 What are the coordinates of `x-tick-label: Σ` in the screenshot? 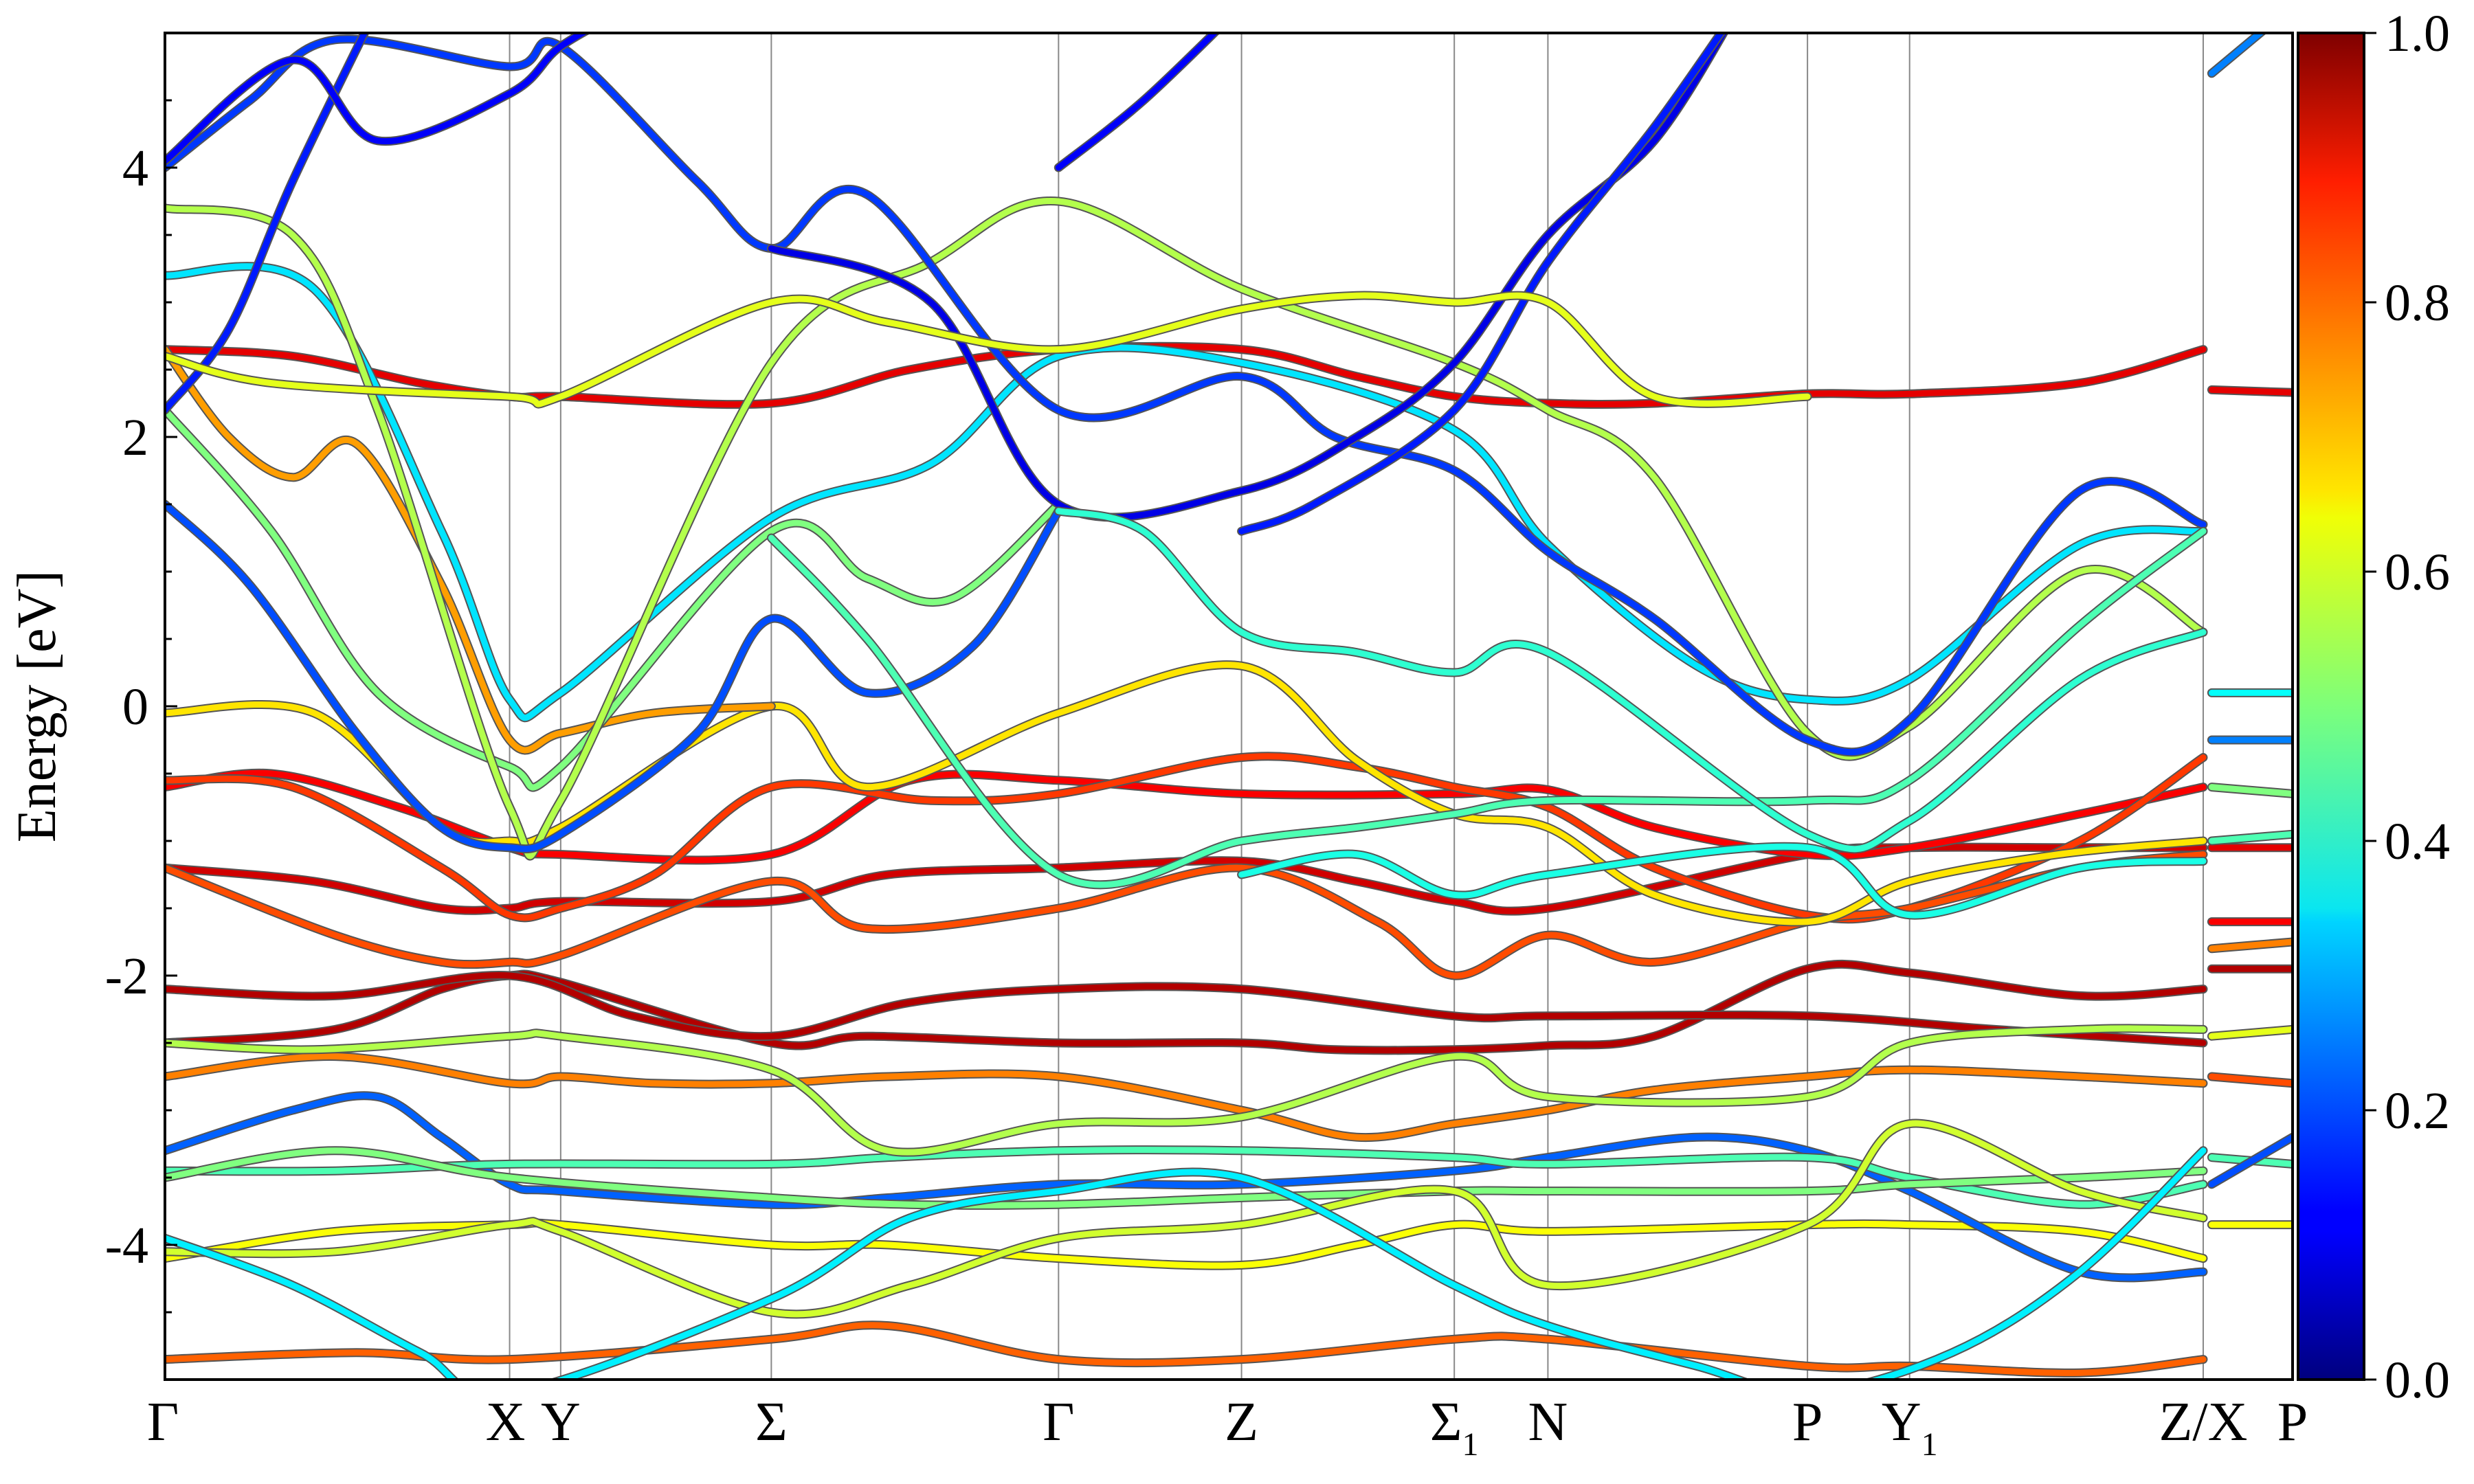 It's located at (772, 1422).